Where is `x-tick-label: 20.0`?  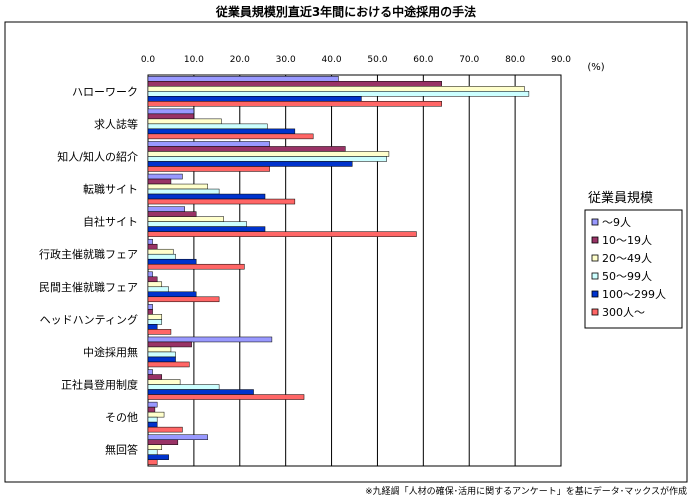
x-tick-label: 20.0 is located at coordinates (240, 60).